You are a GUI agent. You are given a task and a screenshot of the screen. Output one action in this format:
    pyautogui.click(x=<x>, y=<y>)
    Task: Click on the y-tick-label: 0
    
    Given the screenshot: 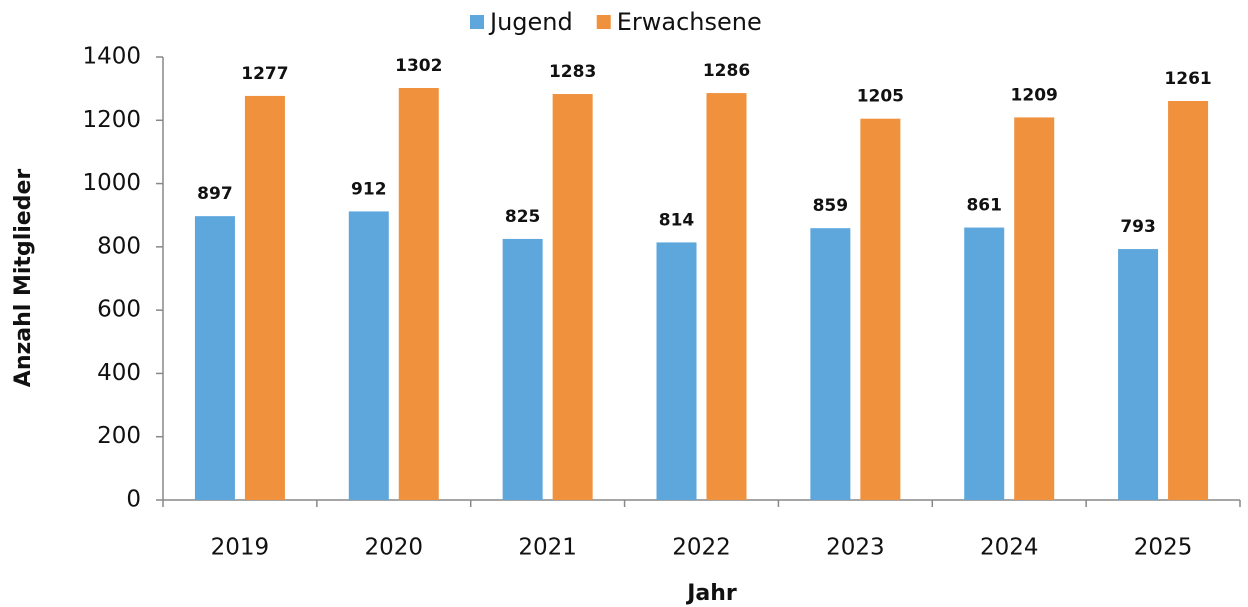 What is the action you would take?
    pyautogui.click(x=133, y=500)
    